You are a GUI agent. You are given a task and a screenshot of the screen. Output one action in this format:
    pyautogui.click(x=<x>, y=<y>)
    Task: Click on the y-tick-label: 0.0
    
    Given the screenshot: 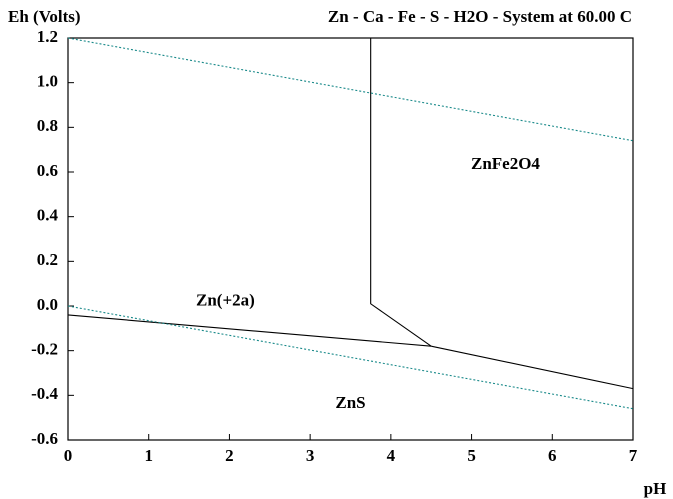 What is the action you would take?
    pyautogui.click(x=47, y=304)
    